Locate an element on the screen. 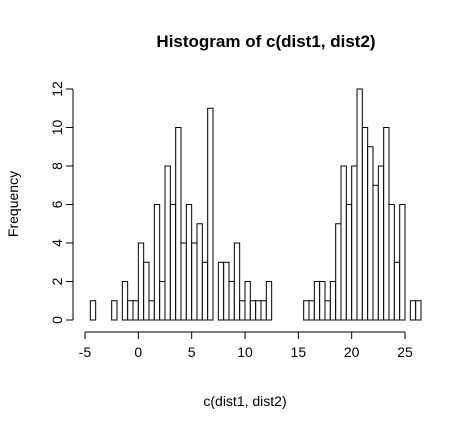 The width and height of the screenshot is (453, 428). x-tick-label: 15 is located at coordinates (299, 352).